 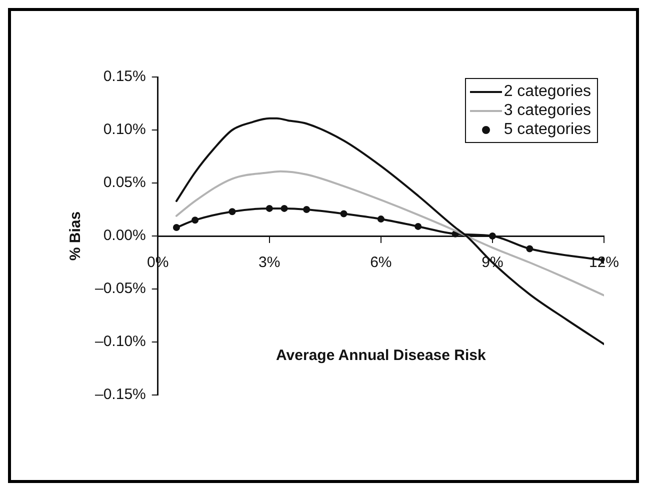 I want to click on y-tick-label: –0.15%, so click(x=120, y=395).